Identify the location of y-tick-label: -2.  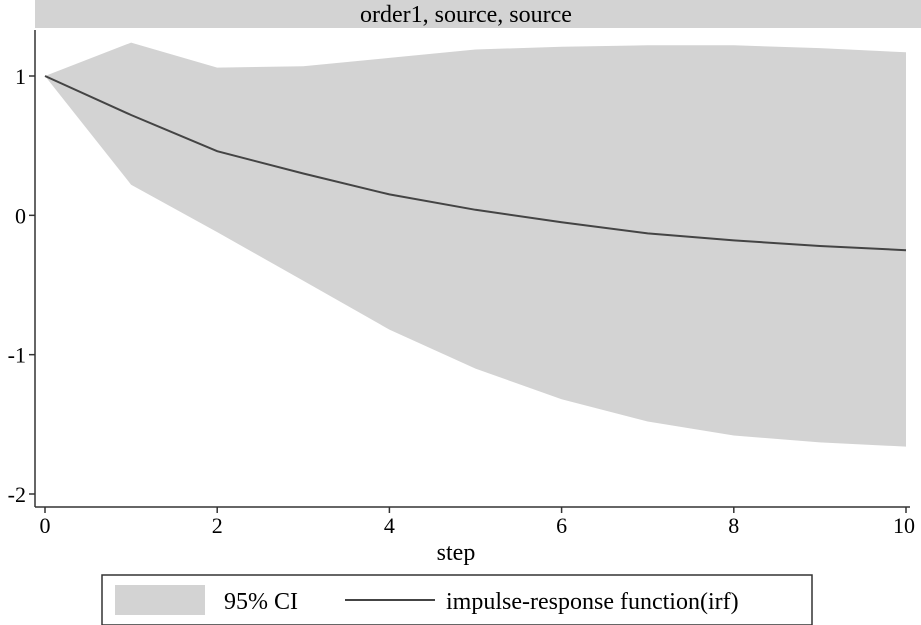
(17, 494).